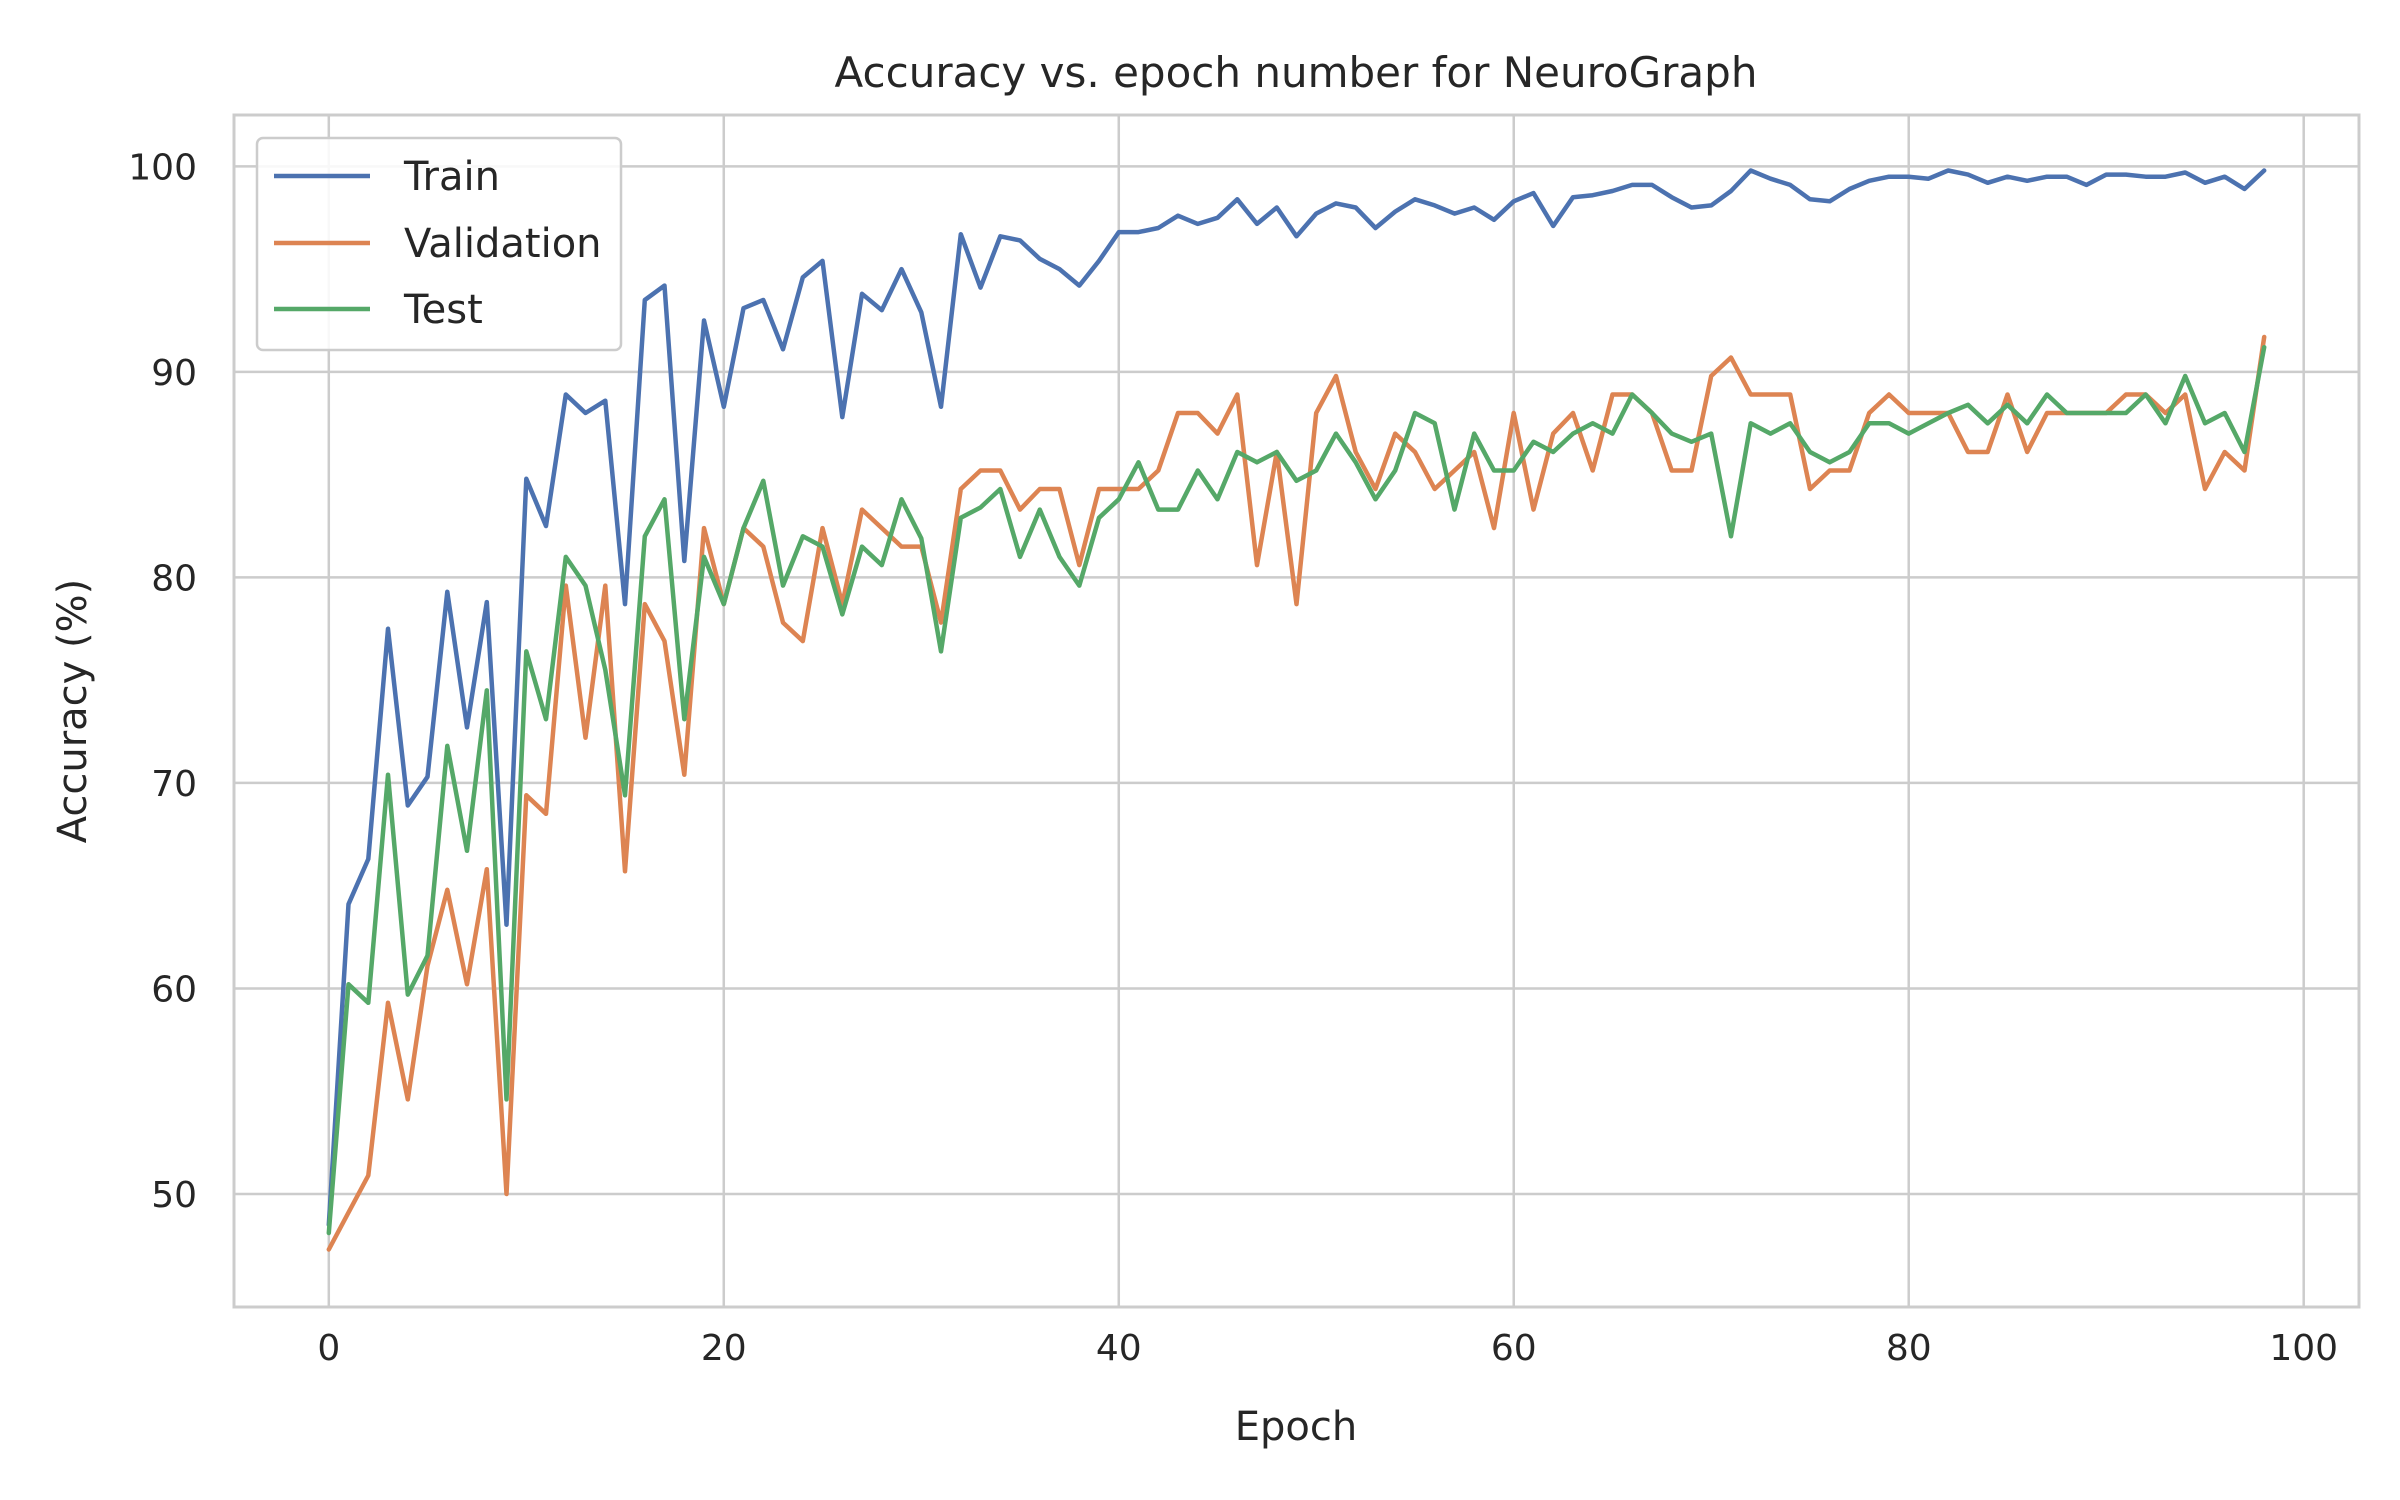  I want to click on y-tick-label: 60, so click(174, 989).